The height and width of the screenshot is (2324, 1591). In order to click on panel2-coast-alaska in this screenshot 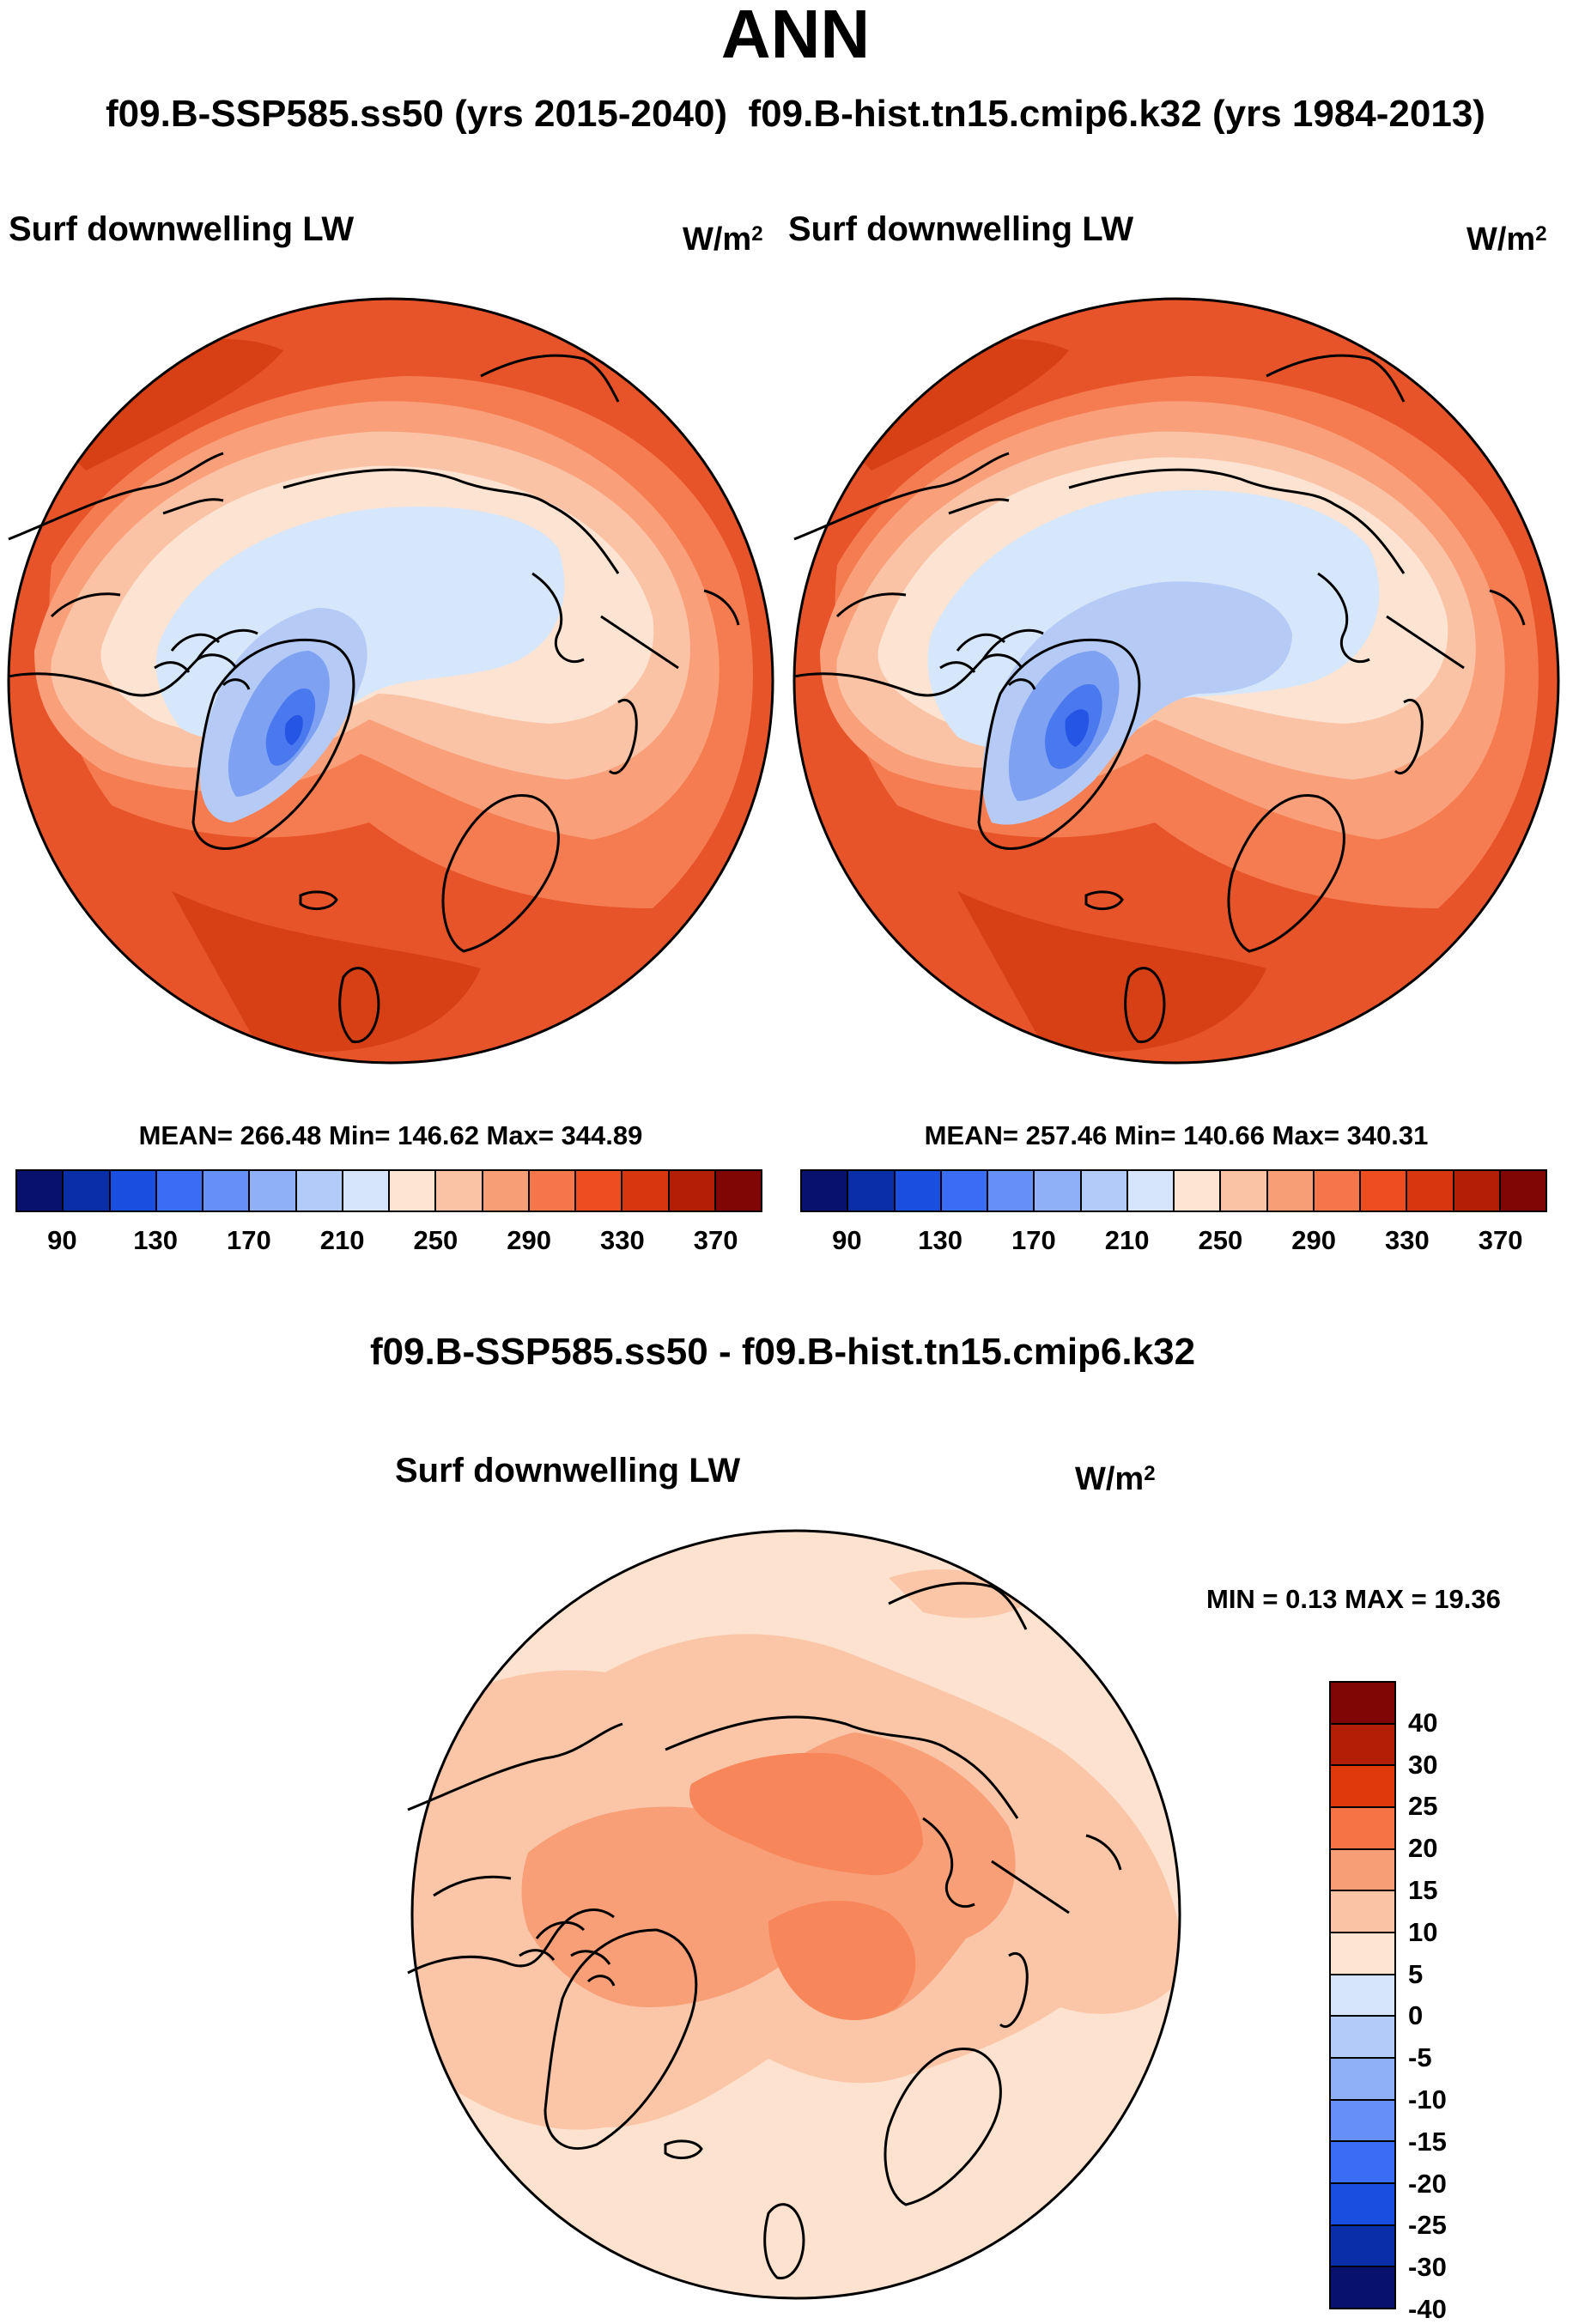, I will do `click(901, 497)`.